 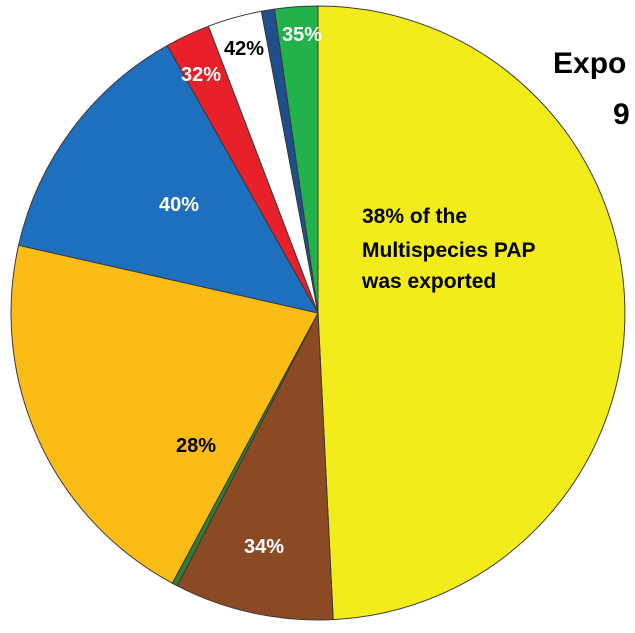 I want to click on pie-slice-label-9: 35%, so click(x=302, y=35).